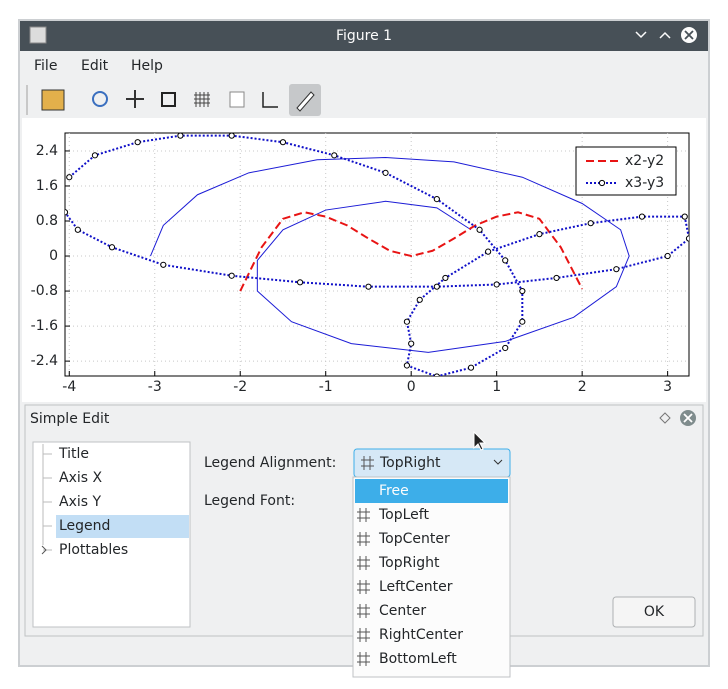 This screenshot has height=689, width=728. I want to click on dropdown-option: Center, so click(402, 611).